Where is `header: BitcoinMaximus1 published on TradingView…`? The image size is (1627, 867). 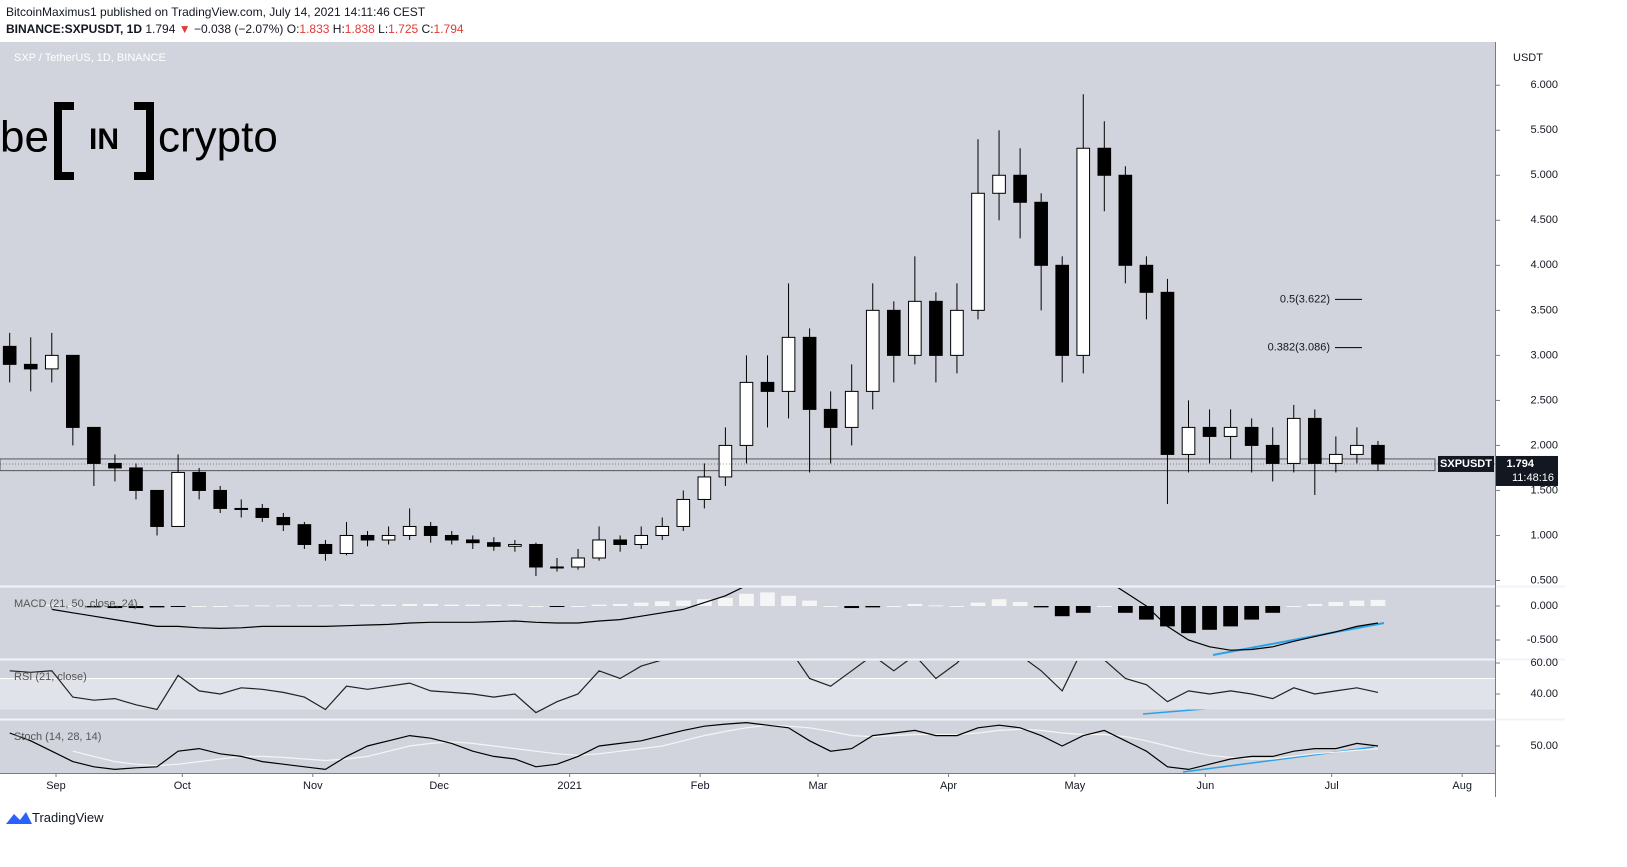 header: BitcoinMaximus1 published on TradingView… is located at coordinates (235, 21).